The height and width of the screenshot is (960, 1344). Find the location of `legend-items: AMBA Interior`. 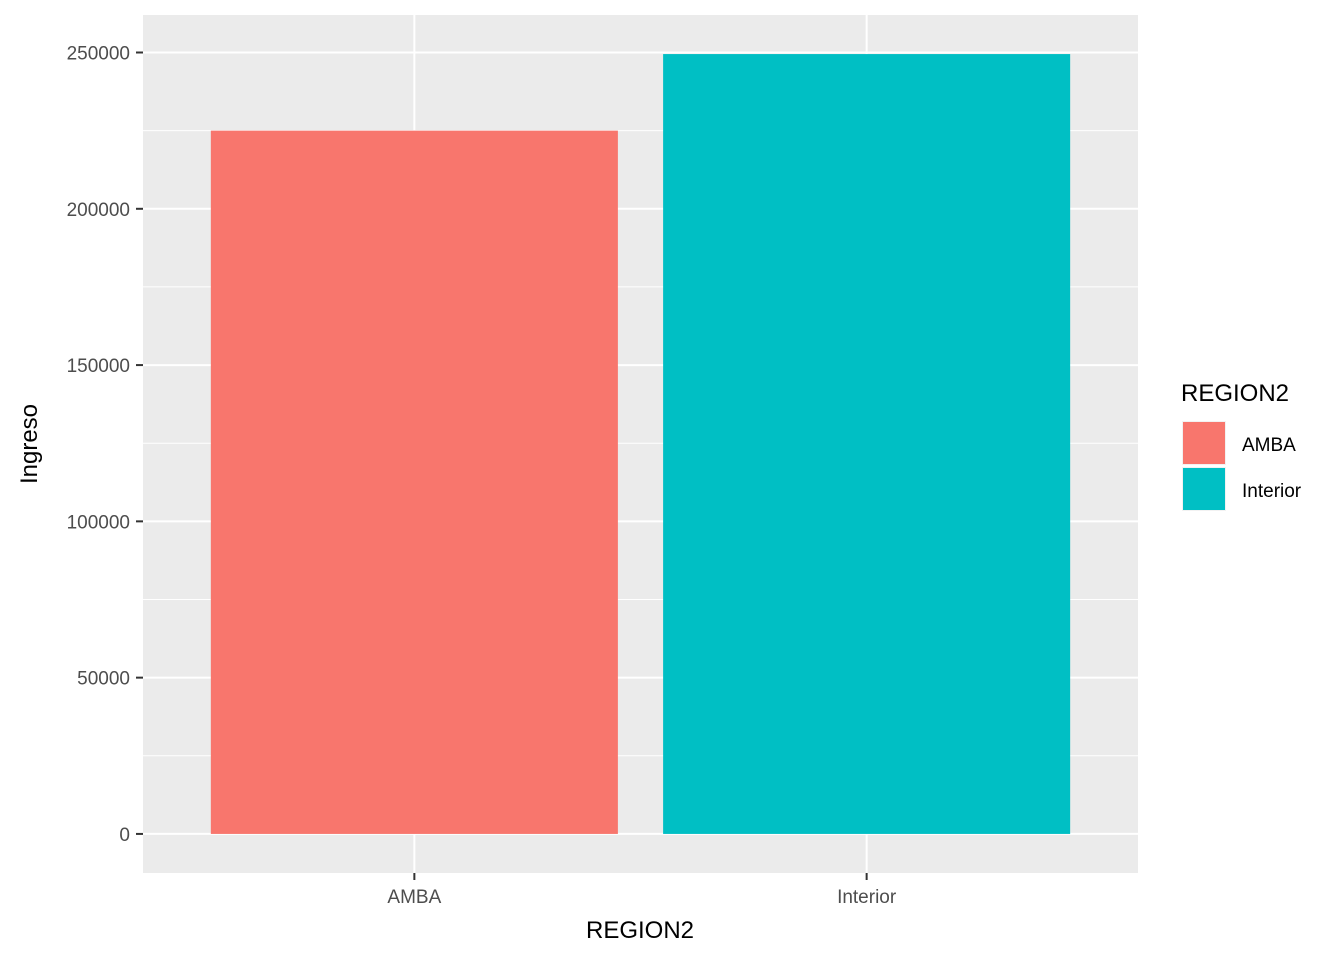

legend-items: AMBA Interior is located at coordinates (1242, 466).